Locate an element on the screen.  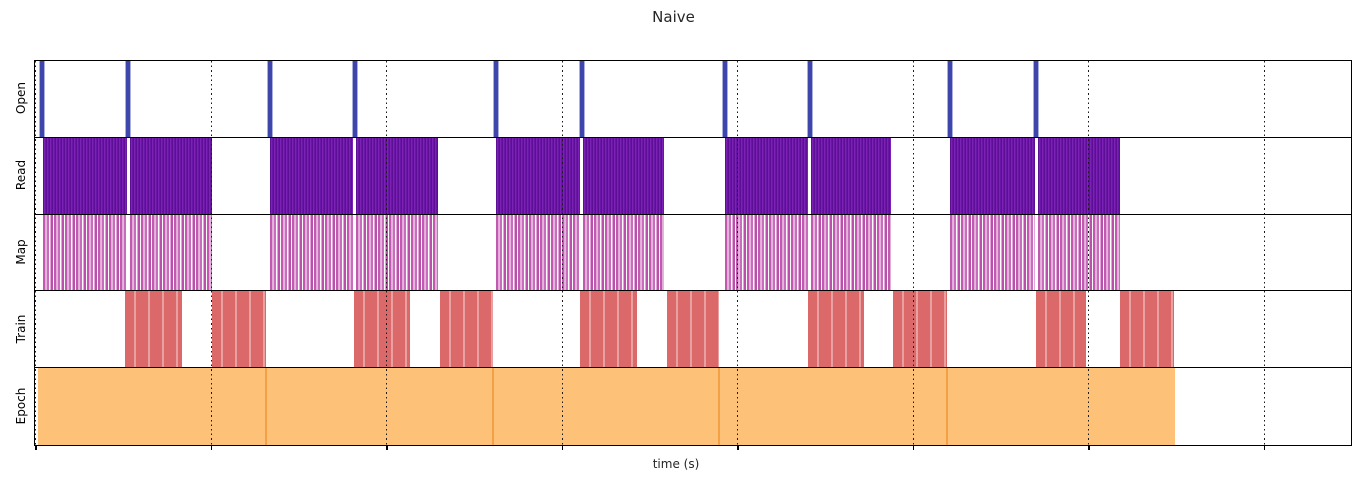
lane-label-open: Open is located at coordinates (21, 98).